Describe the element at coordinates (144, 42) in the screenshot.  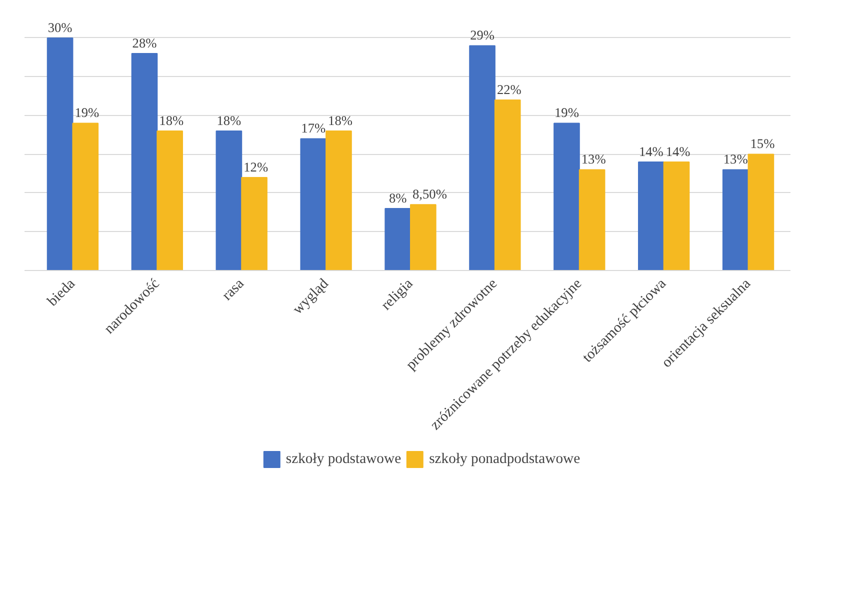
I see `data-label: 28%` at that location.